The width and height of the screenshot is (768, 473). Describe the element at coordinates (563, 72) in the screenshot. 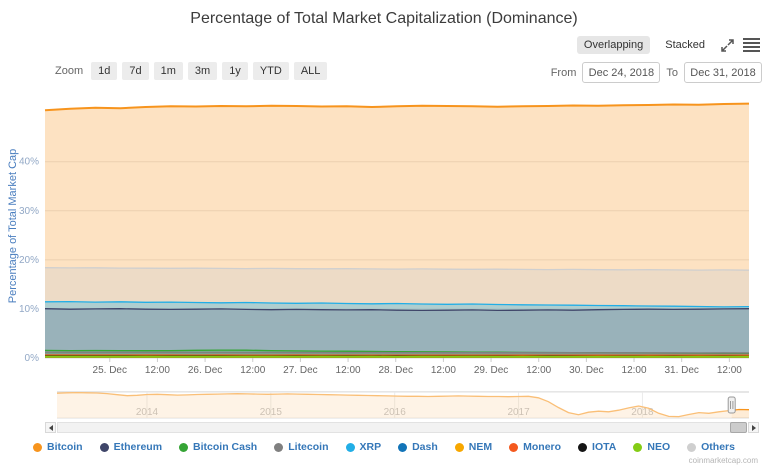

I see `from-label: From` at that location.